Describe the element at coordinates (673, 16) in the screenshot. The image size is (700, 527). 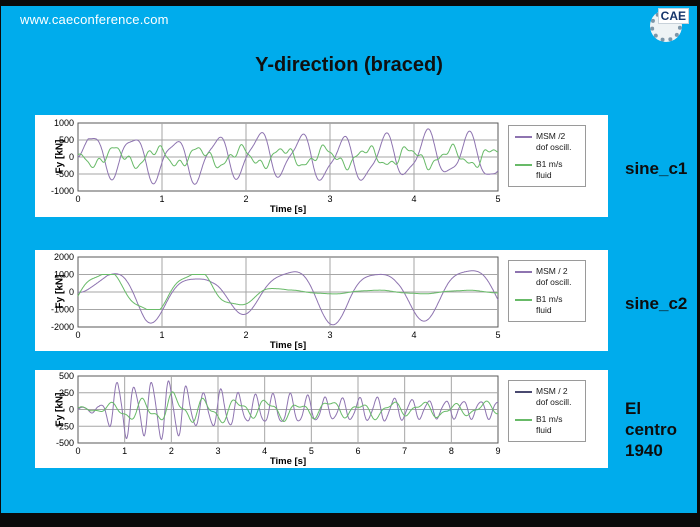
I see `logo-text: CAE` at that location.